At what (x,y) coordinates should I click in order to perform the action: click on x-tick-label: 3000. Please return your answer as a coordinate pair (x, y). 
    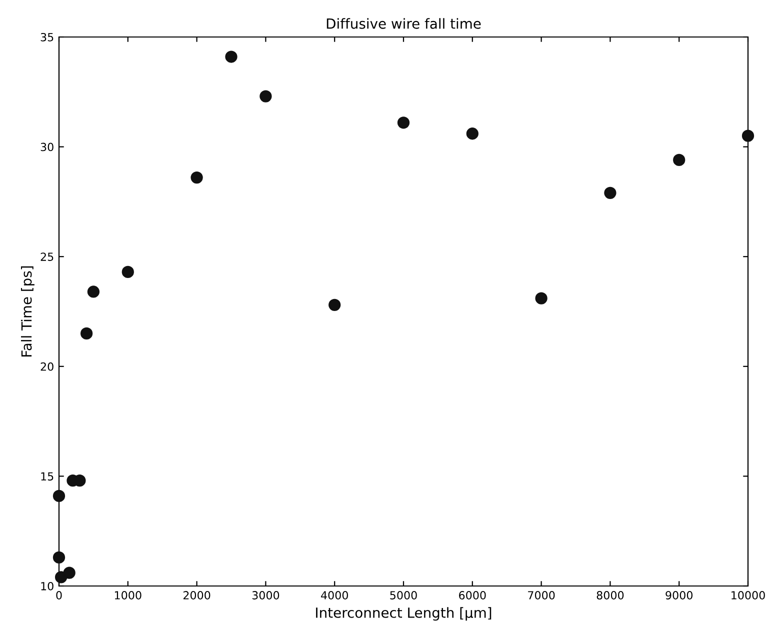
    Looking at the image, I should click on (266, 595).